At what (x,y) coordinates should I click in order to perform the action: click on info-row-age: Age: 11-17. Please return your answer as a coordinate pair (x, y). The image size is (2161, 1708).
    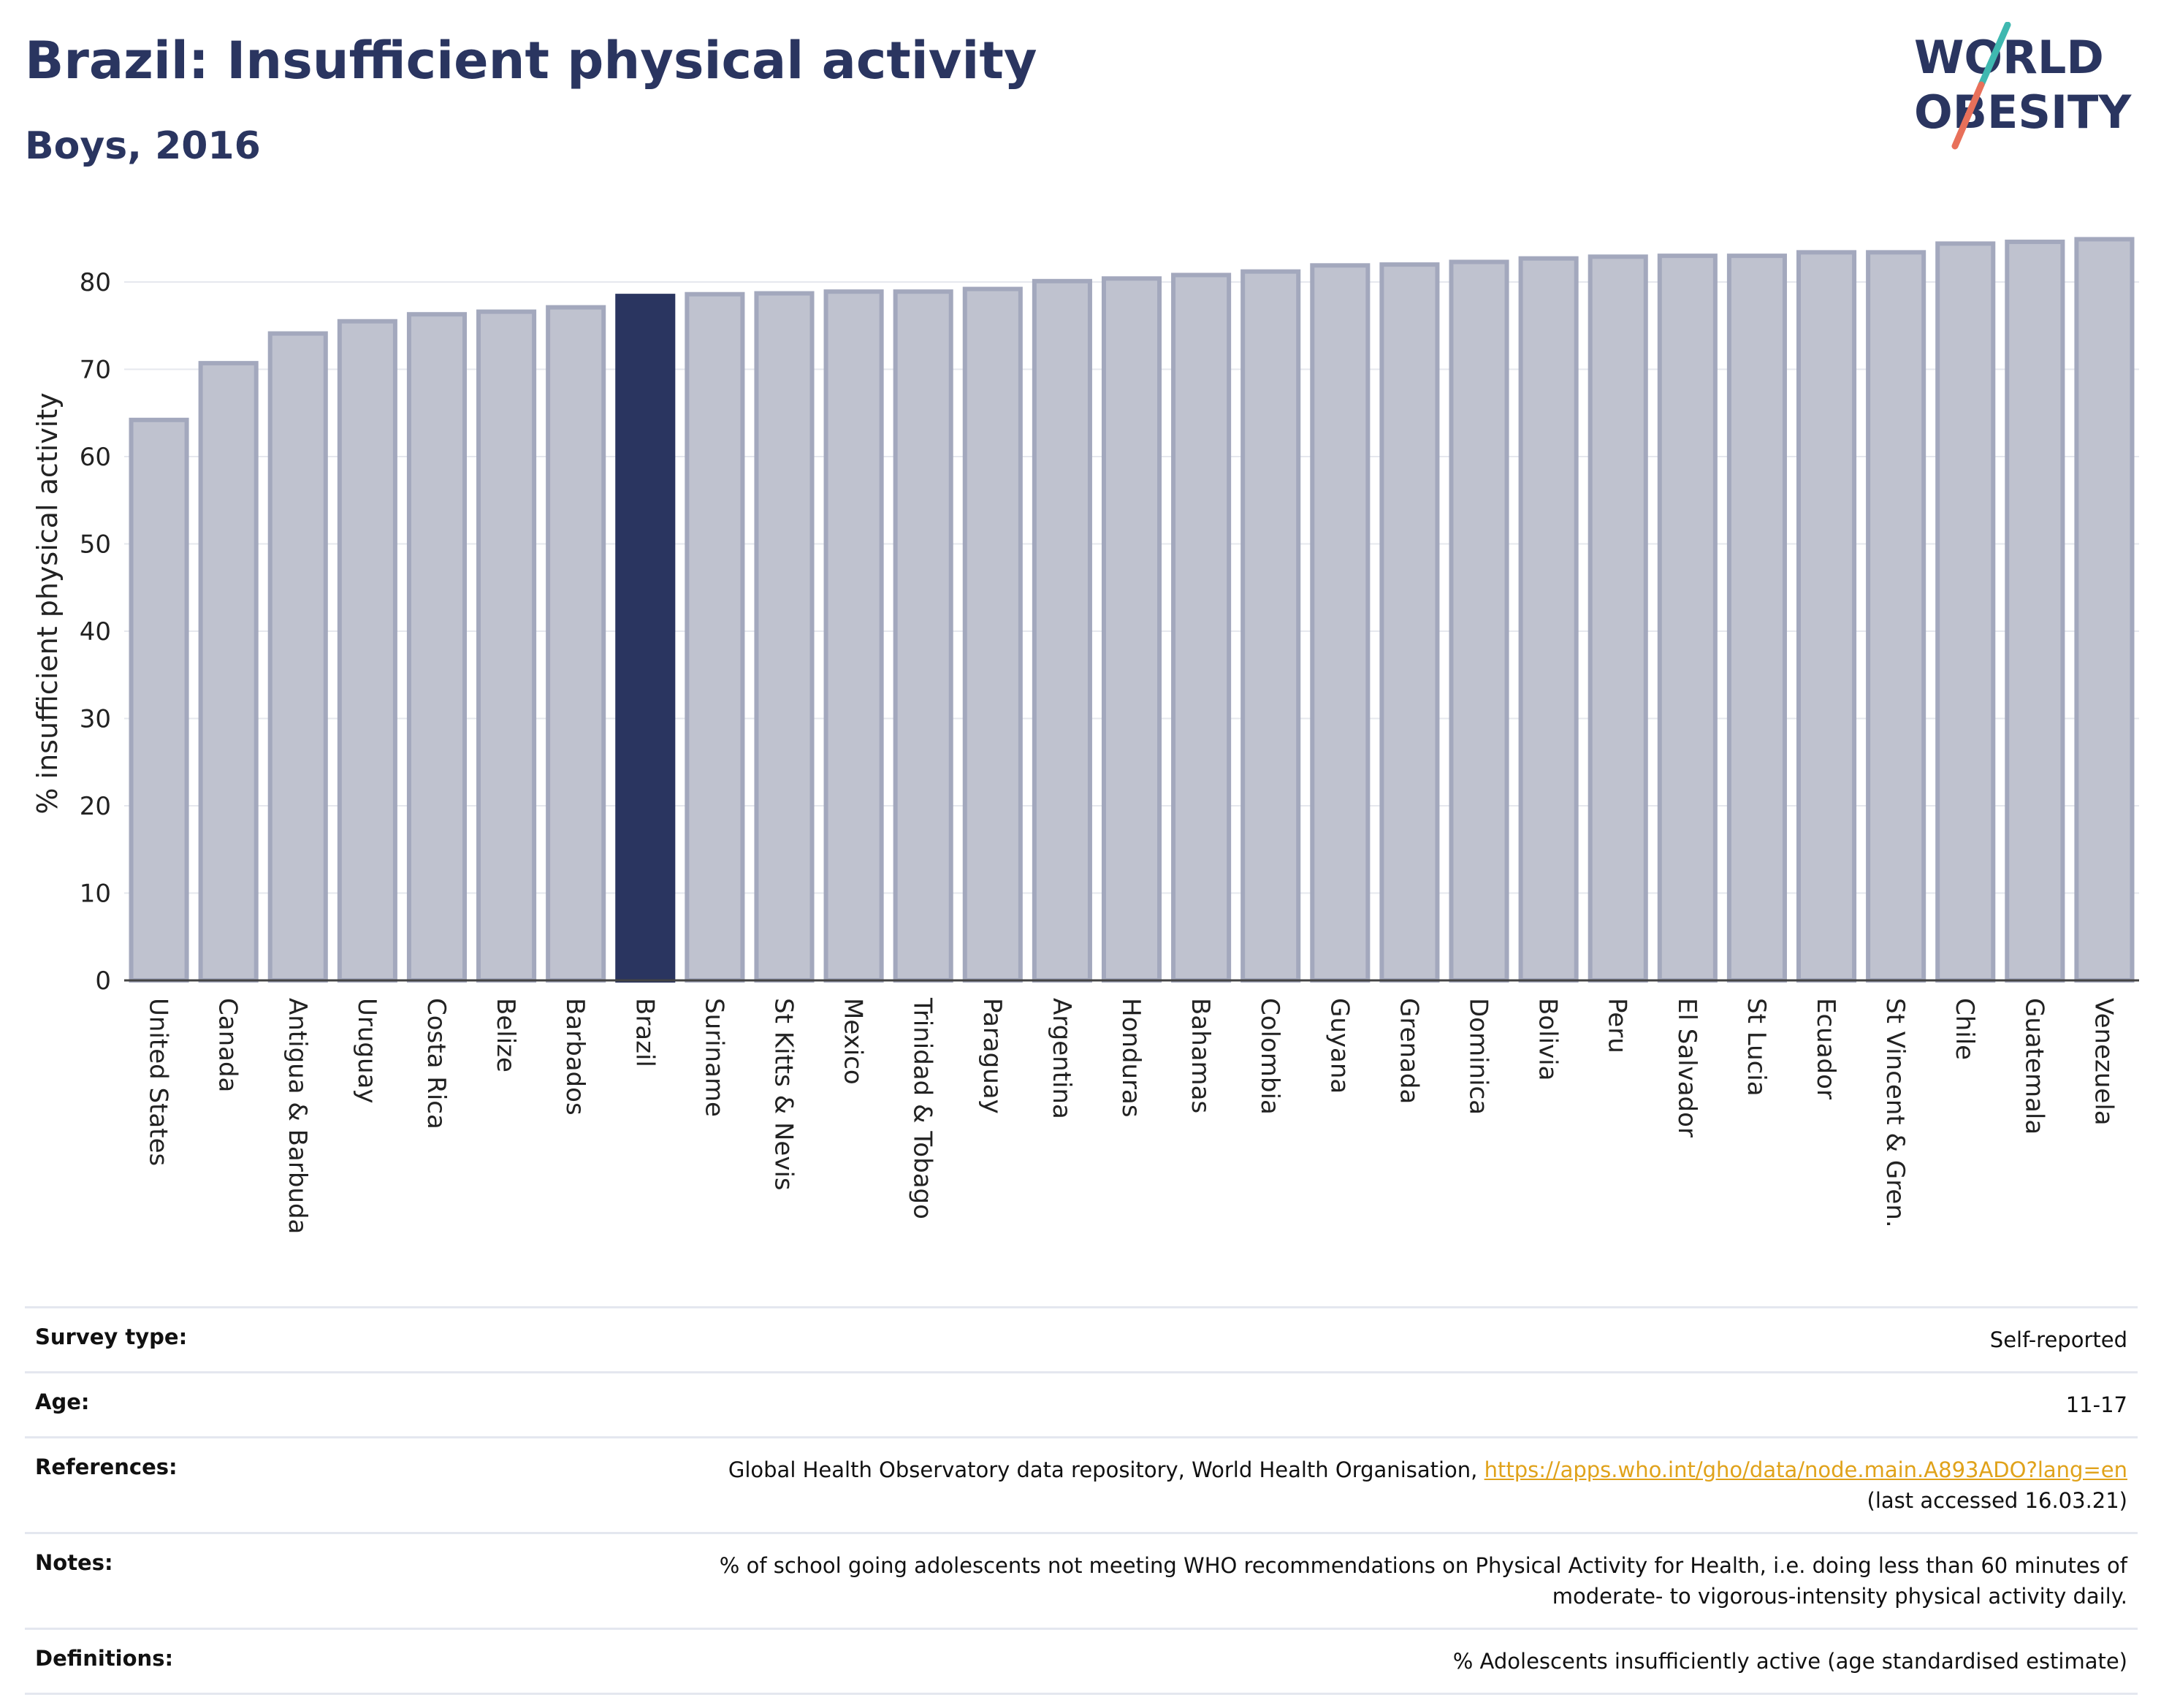
    Looking at the image, I should click on (1081, 1404).